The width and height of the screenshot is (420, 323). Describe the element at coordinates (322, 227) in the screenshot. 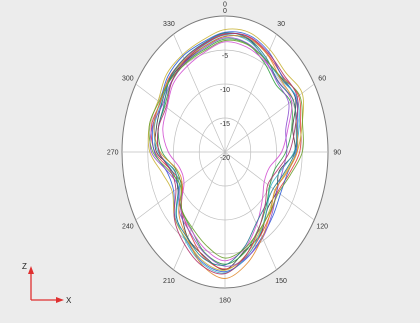

I see `angle-tick-120: 120` at that location.